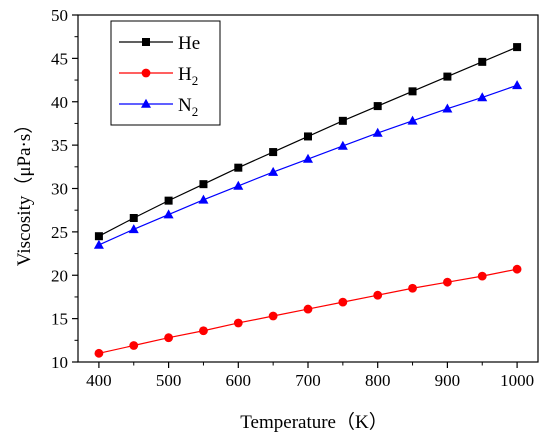 This screenshot has width=550, height=441. Describe the element at coordinates (378, 380) in the screenshot. I see `x-tick-label: 800` at that location.